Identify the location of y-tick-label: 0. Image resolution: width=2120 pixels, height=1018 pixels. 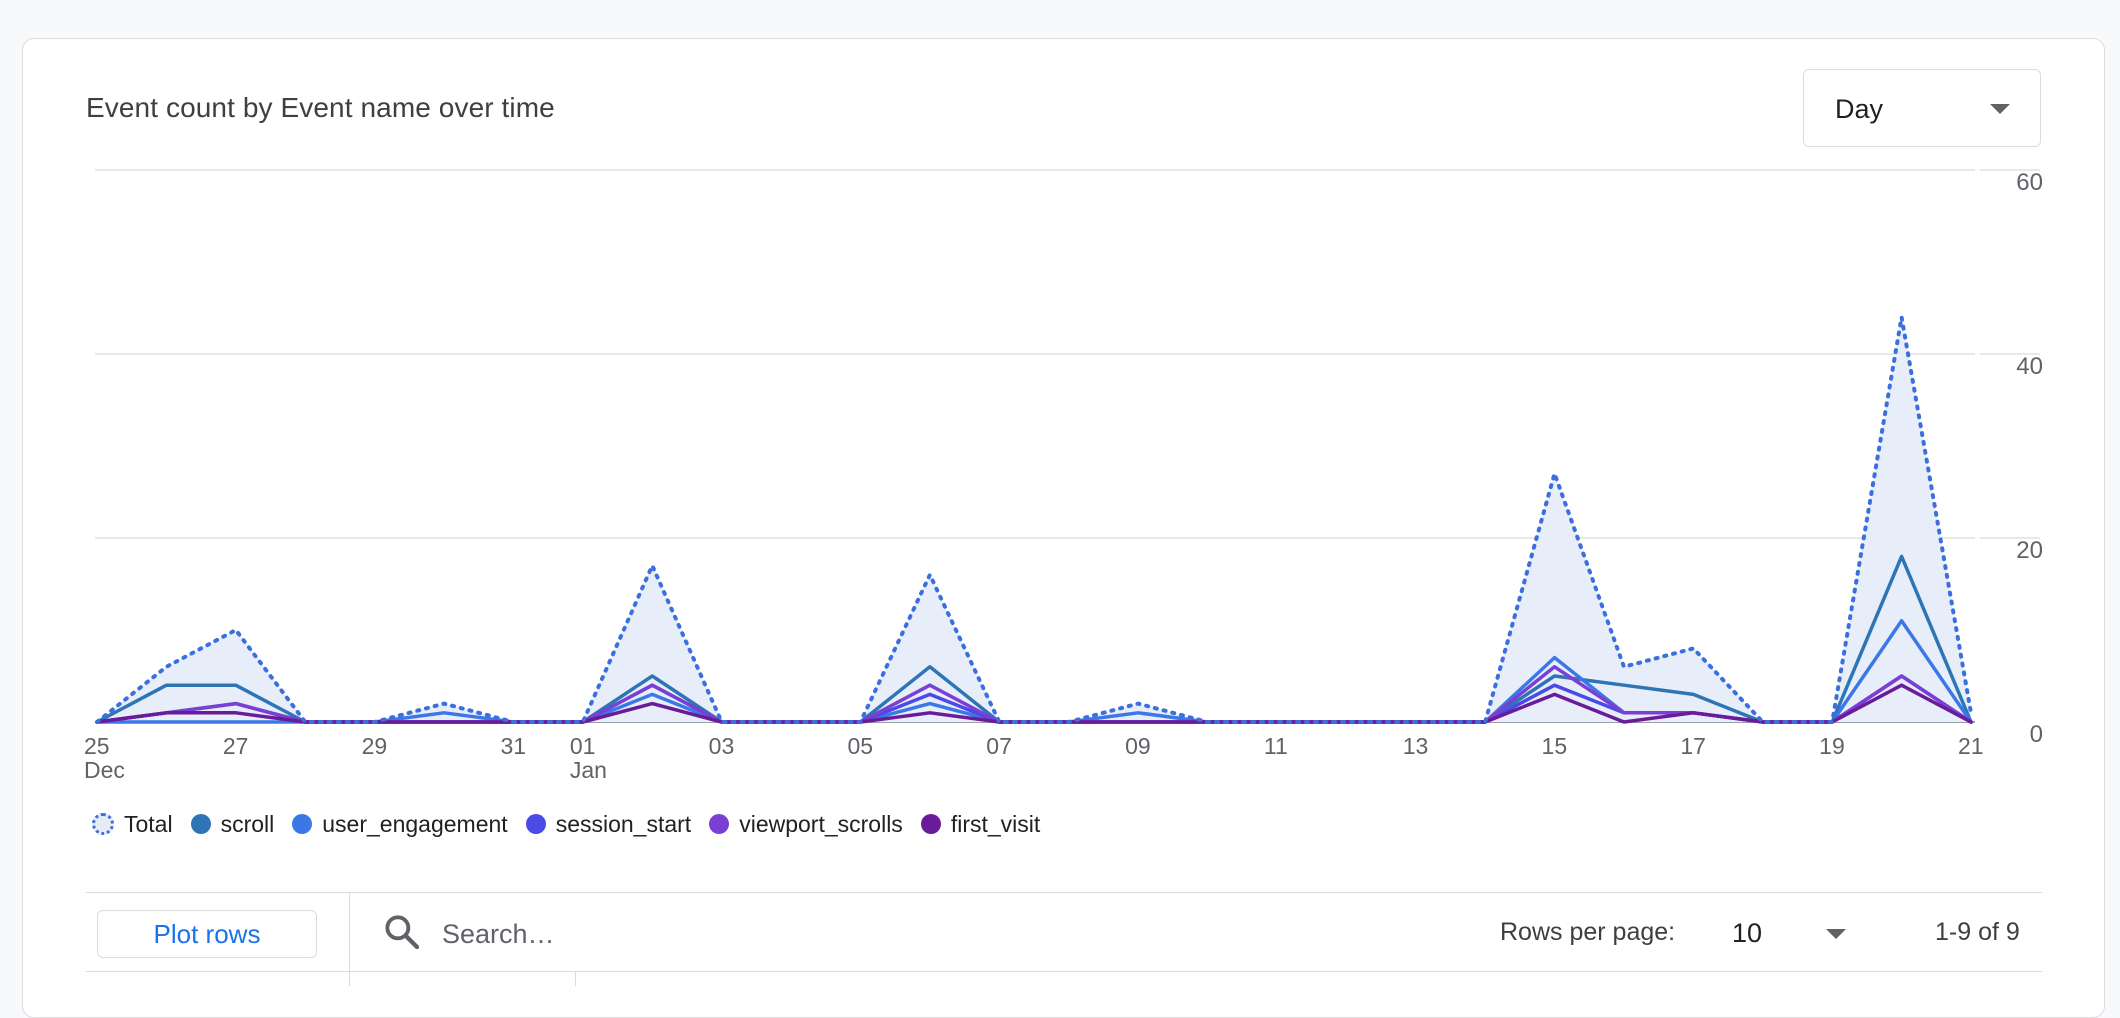
(2036, 734).